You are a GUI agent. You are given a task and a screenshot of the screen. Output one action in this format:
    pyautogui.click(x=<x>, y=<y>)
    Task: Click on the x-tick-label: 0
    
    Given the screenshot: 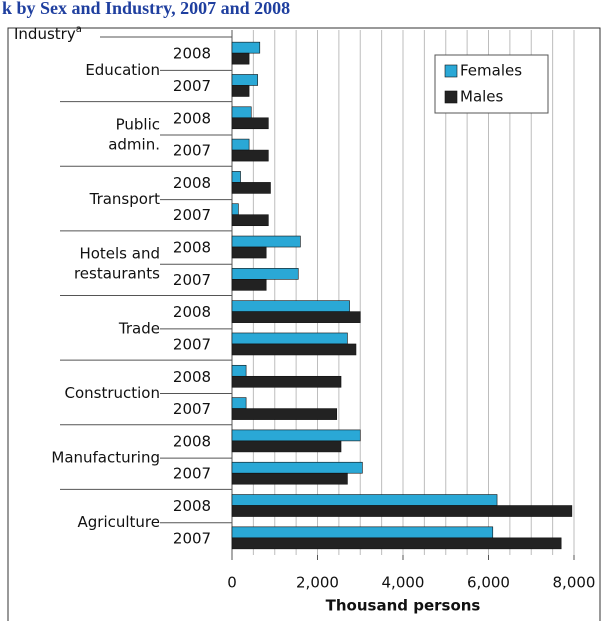 What is the action you would take?
    pyautogui.click(x=232, y=583)
    